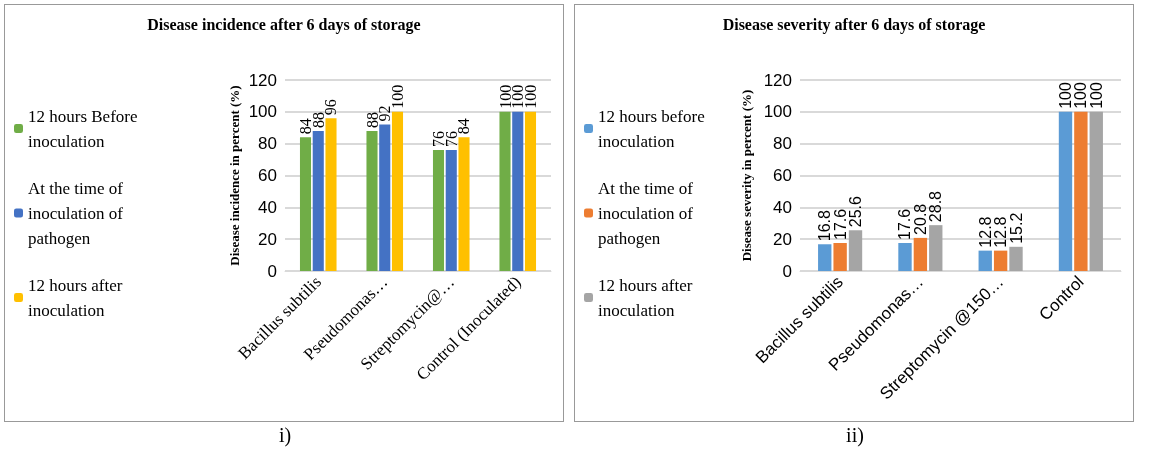 Image resolution: width=1155 pixels, height=454 pixels. Describe the element at coordinates (825, 226) in the screenshot. I see `data-label: 16.8` at that location.